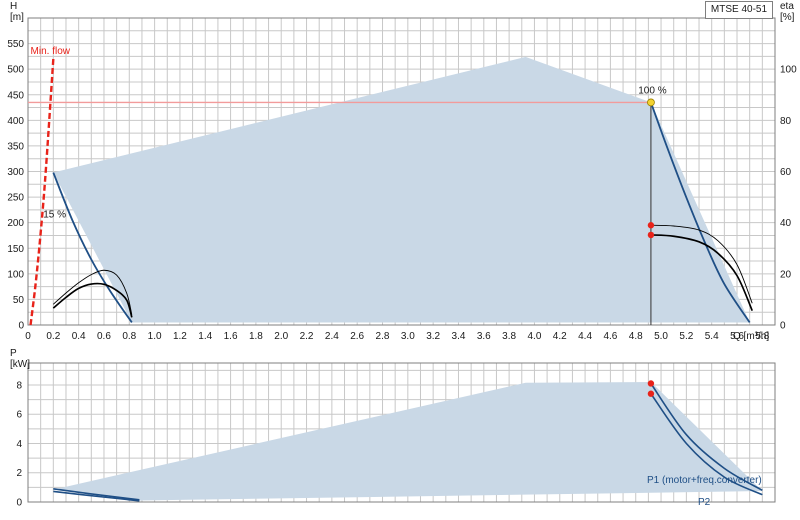 Image resolution: width=800 pixels, height=520 pixels. I want to click on x-tick-label: 0.6, so click(104, 336).